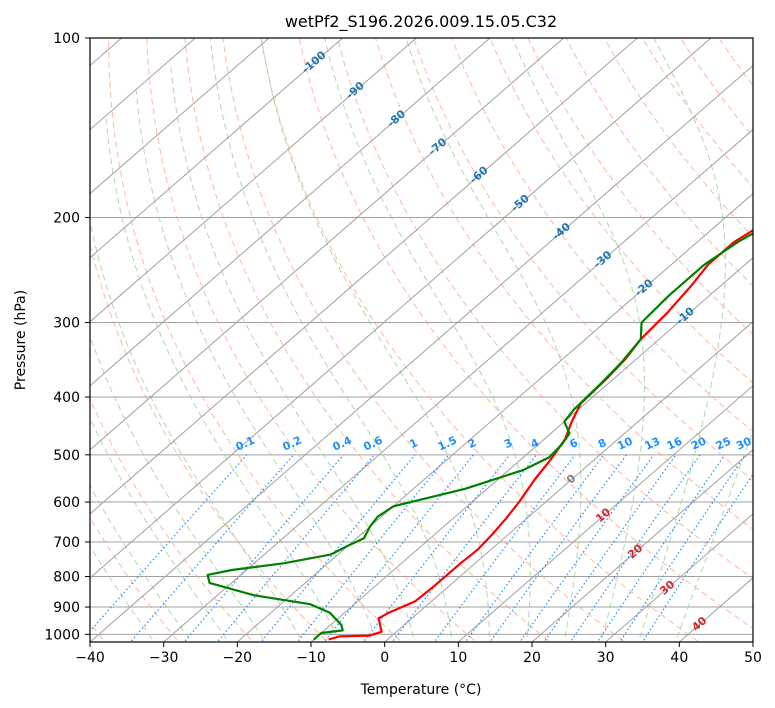 Image resolution: width=775 pixels, height=708 pixels. What do you see at coordinates (679, 658) in the screenshot?
I see `x-tick-label: 40` at bounding box center [679, 658].